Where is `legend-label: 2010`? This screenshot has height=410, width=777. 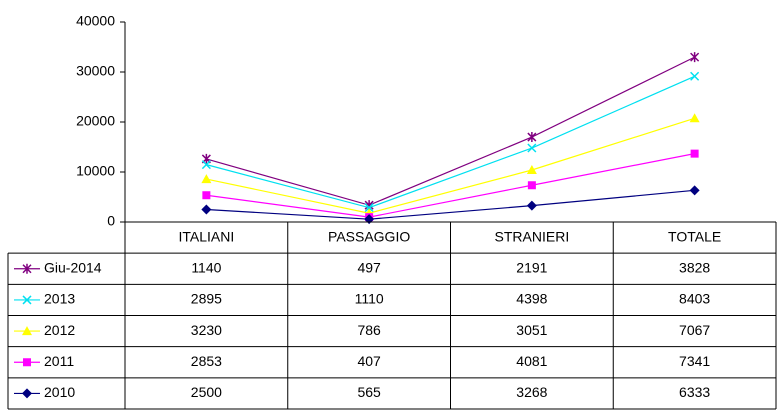 legend-label: 2010 is located at coordinates (59, 392).